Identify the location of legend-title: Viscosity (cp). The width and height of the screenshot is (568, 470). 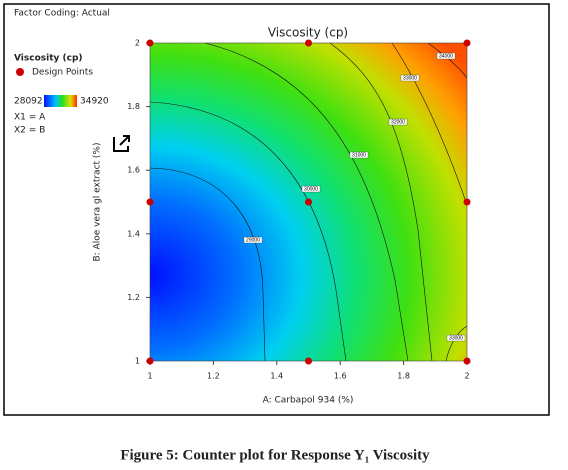
(48, 59).